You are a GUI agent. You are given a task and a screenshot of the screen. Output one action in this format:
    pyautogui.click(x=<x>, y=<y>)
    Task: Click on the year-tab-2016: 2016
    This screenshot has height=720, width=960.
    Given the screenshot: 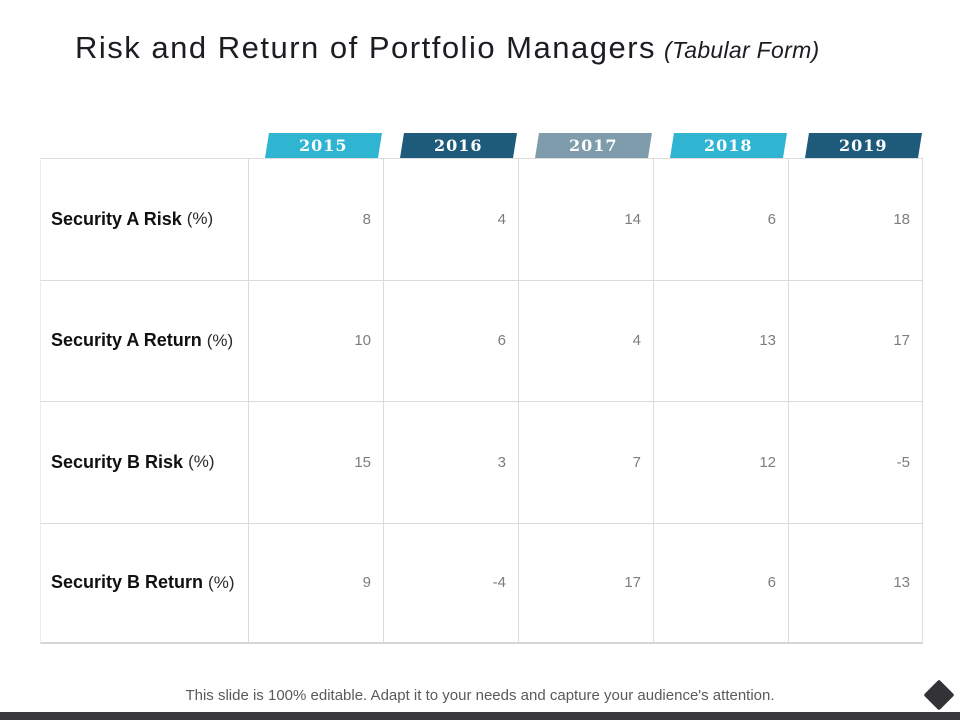 What is the action you would take?
    pyautogui.click(x=458, y=145)
    